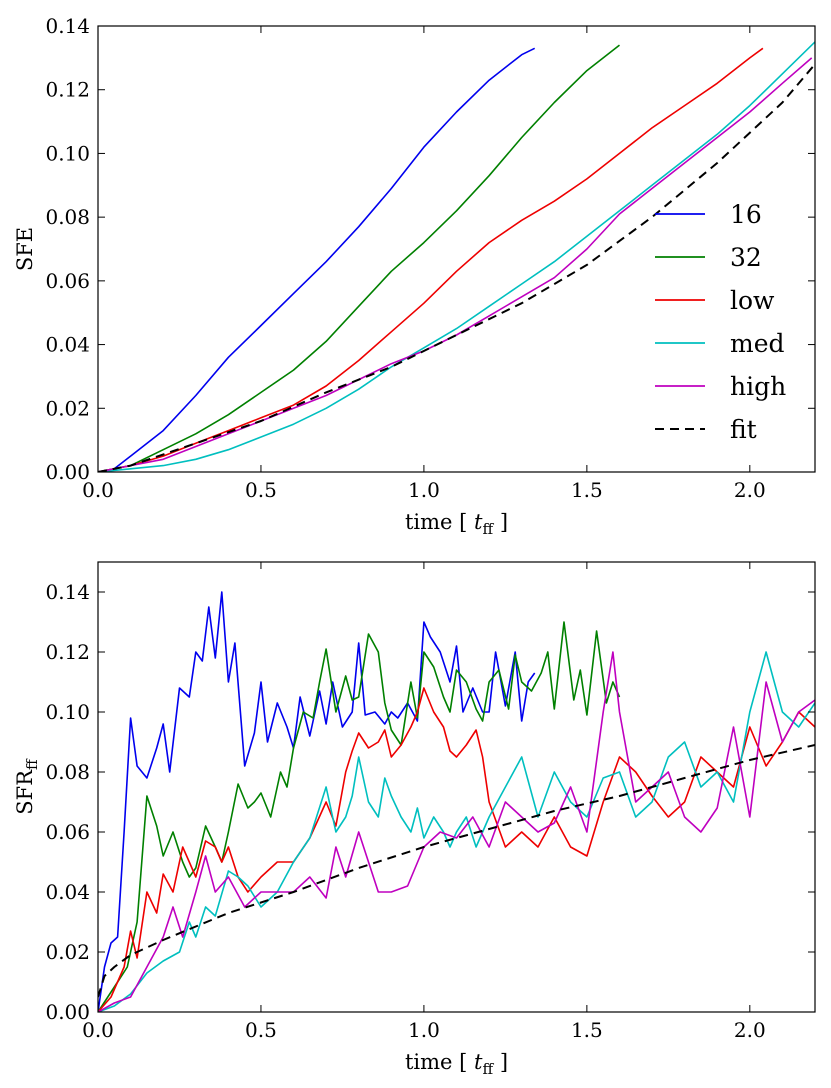  Describe the element at coordinates (261, 1030) in the screenshot. I see `sfr-xtick-label: 0.5` at that location.